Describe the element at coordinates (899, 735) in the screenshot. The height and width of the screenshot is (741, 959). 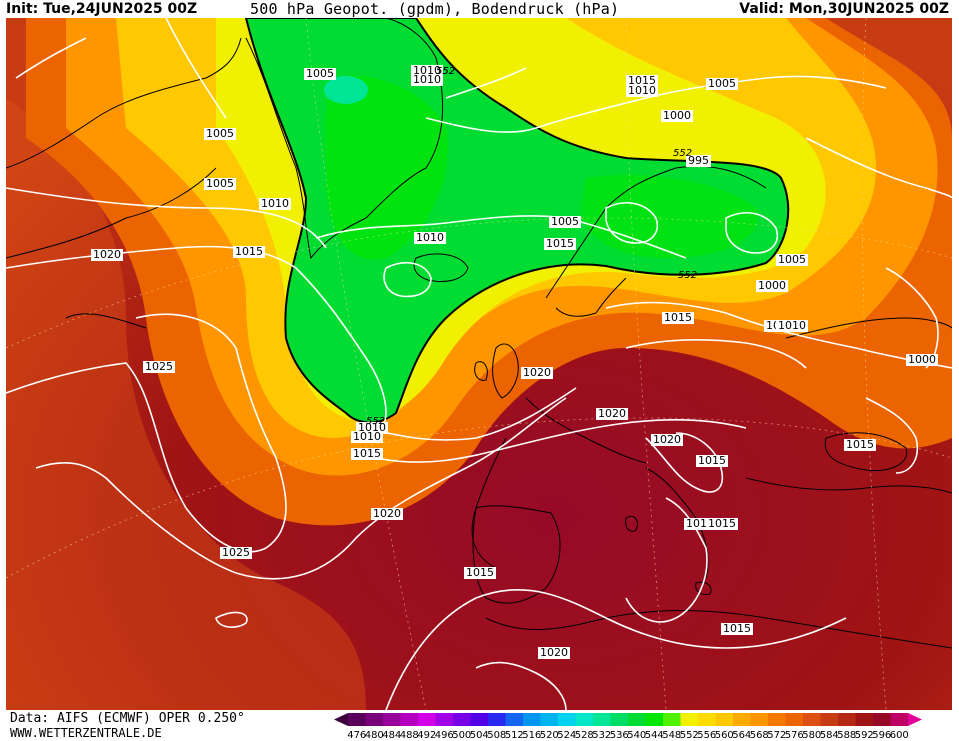
I see `scale-tick-label: 600` at that location.